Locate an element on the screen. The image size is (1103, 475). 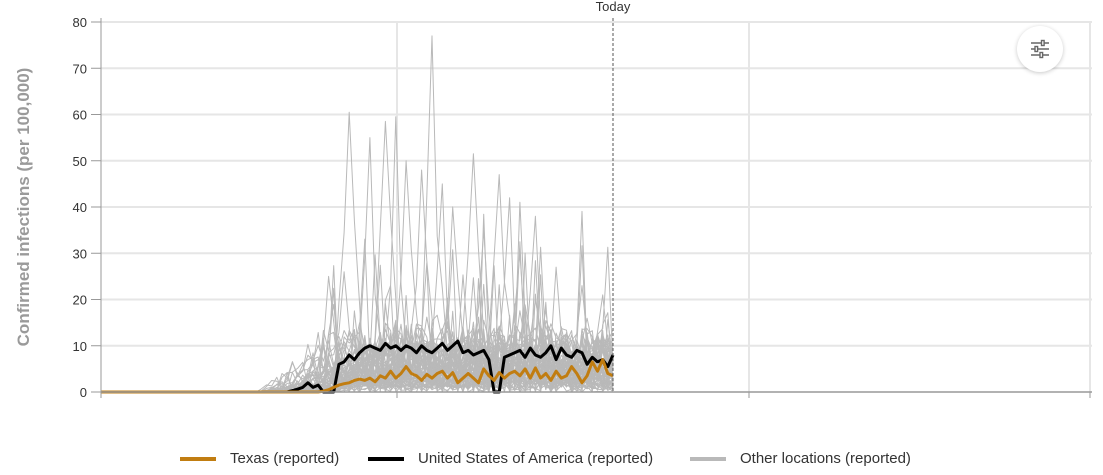
y-axis-title: Confirmed infections (per 100,000) is located at coordinates (23, 207).